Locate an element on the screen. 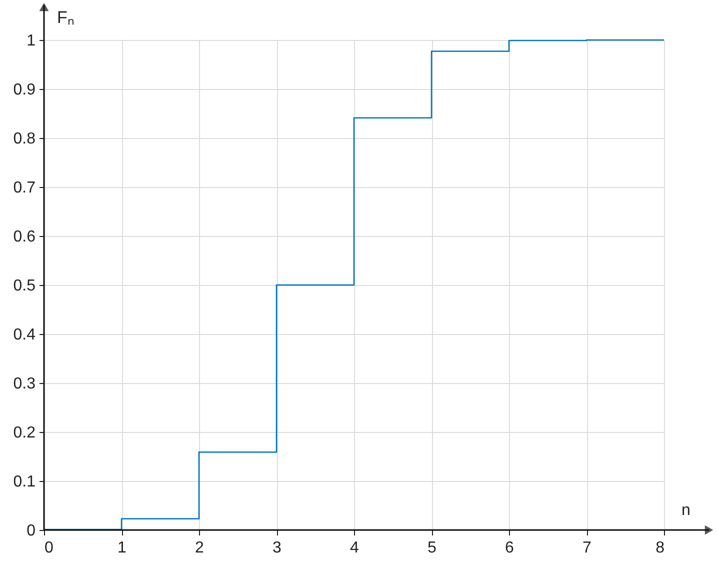 The image size is (717, 563). y-tick-label: 0.2 is located at coordinates (24, 433).